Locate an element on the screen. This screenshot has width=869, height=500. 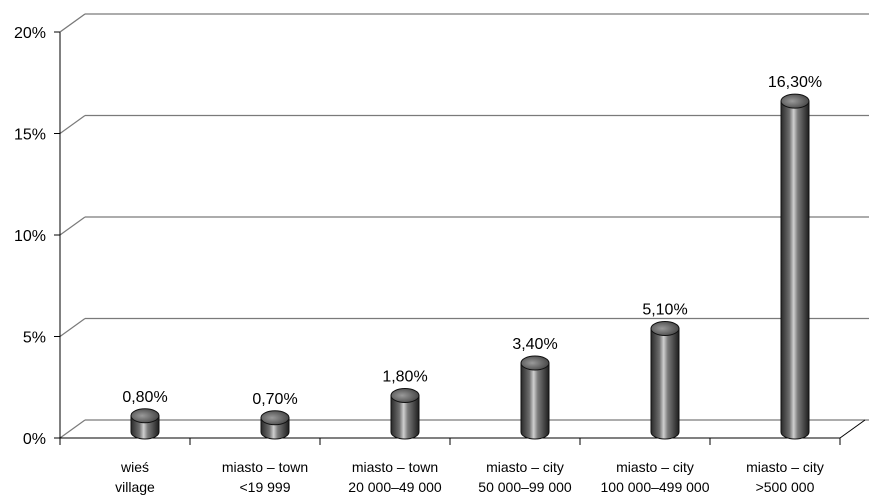
data-label: 3,40% is located at coordinates (534, 344).